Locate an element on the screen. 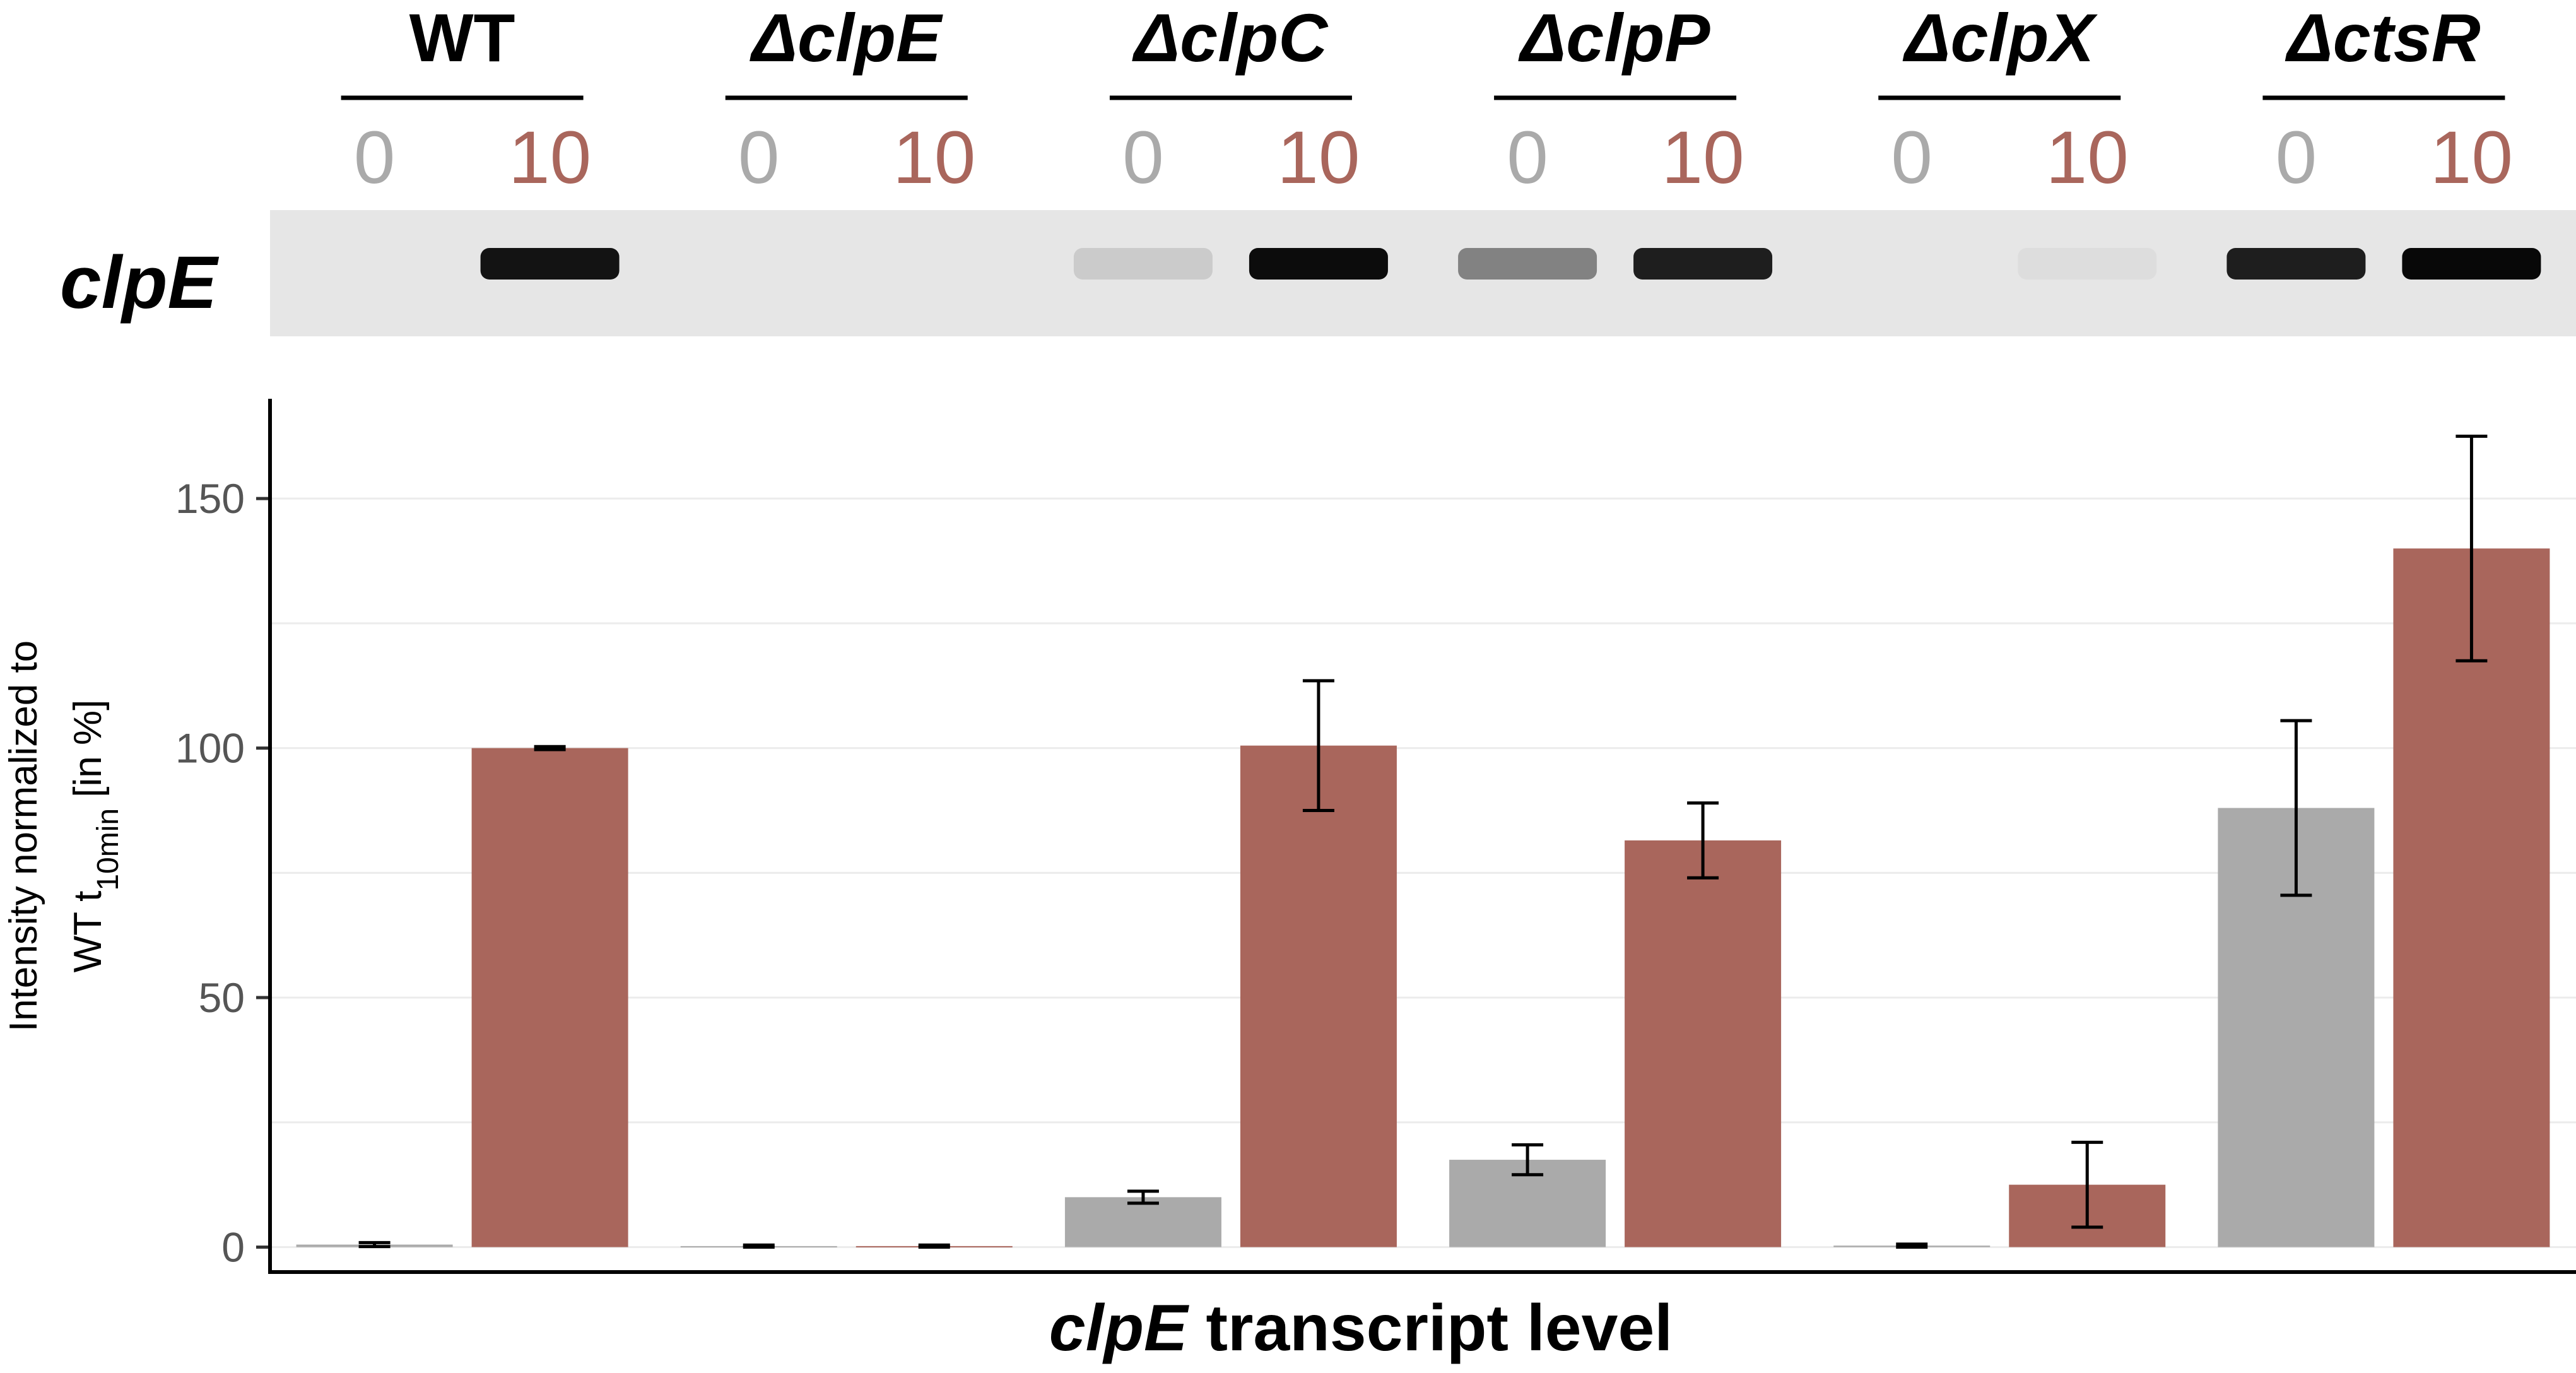 The image size is (2576, 1373). y-axis-label-2: WT t10min [in %] is located at coordinates (96, 836).